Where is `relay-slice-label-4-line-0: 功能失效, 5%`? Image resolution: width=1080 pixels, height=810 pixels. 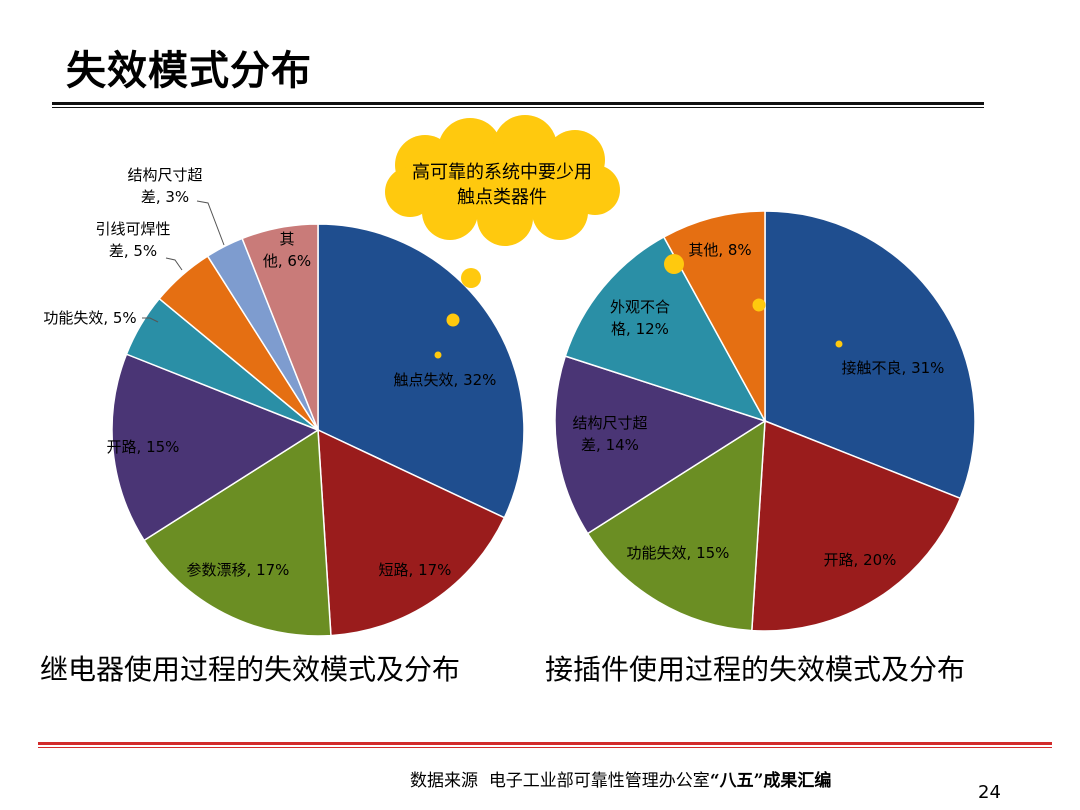 relay-slice-label-4-line-0: 功能失效, 5% is located at coordinates (89, 318).